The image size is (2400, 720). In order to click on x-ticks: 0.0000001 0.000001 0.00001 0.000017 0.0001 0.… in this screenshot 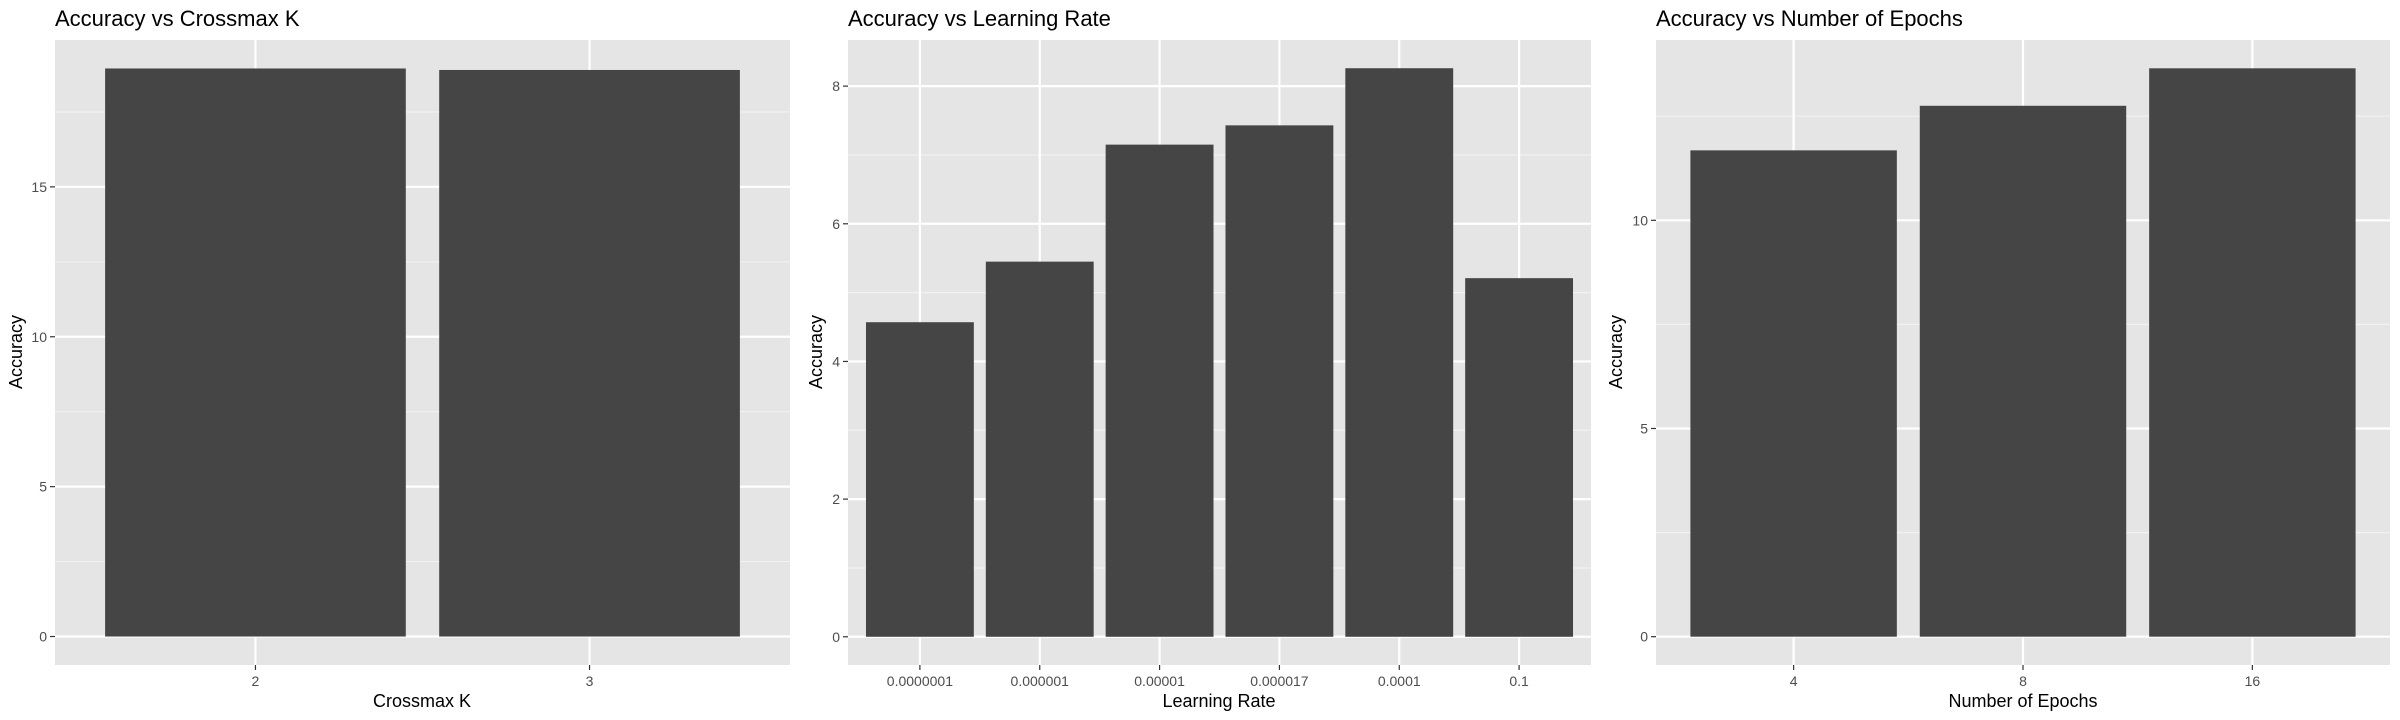, I will do `click(1208, 677)`.